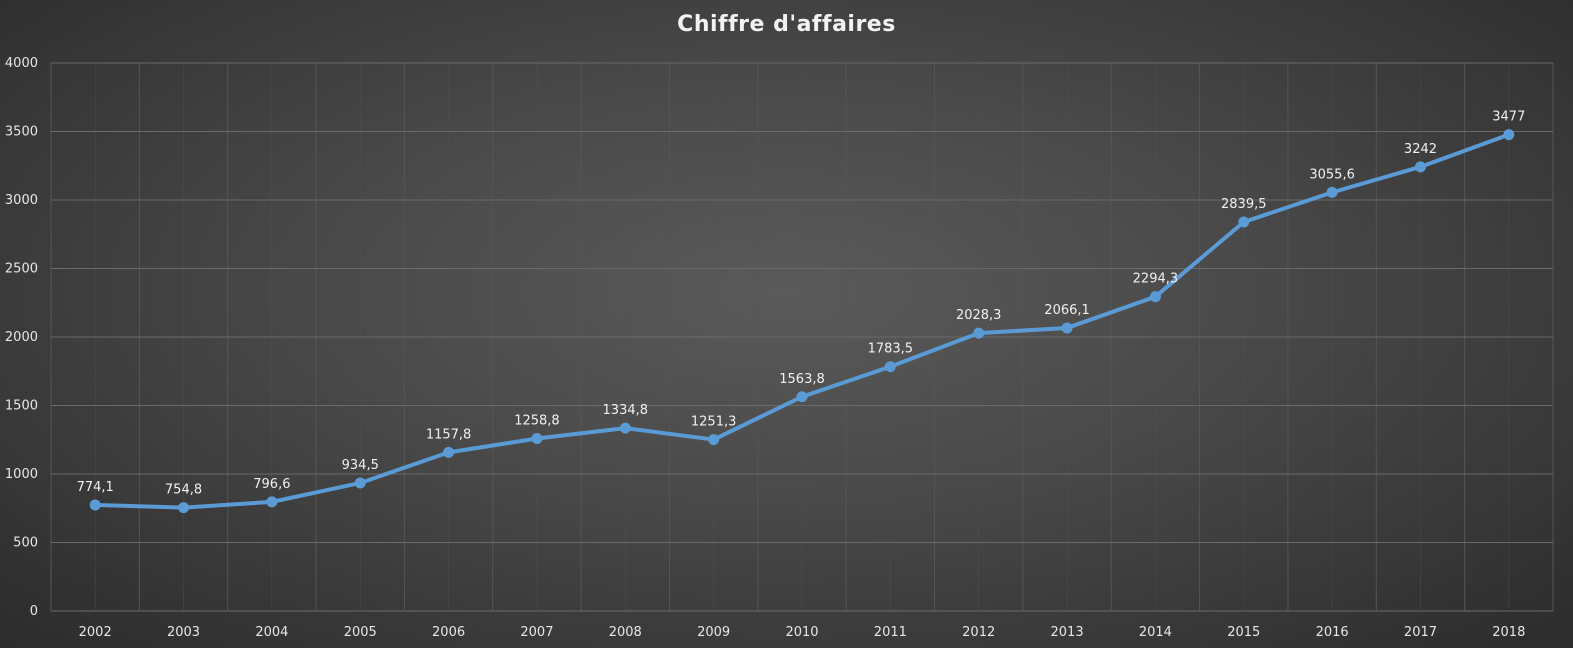  Describe the element at coordinates (183, 632) in the screenshot. I see `x-tick-label: 2003` at that location.